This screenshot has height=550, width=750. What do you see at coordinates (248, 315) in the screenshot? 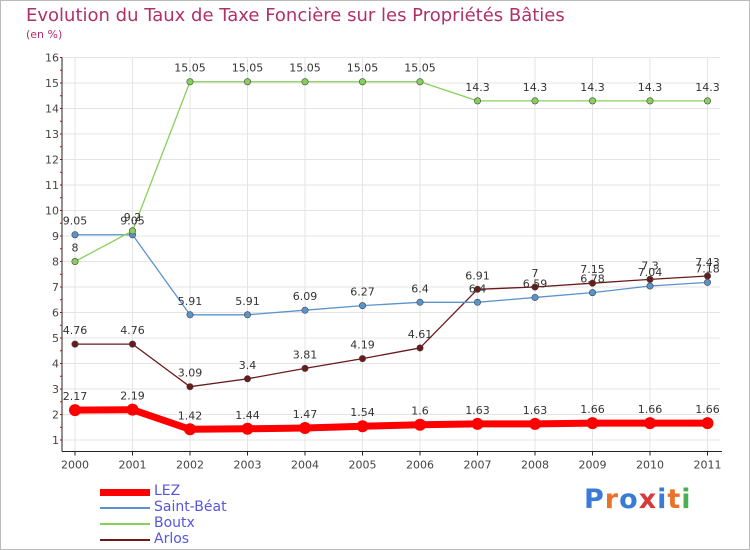
I see `point-saint-b-at-2003` at bounding box center [248, 315].